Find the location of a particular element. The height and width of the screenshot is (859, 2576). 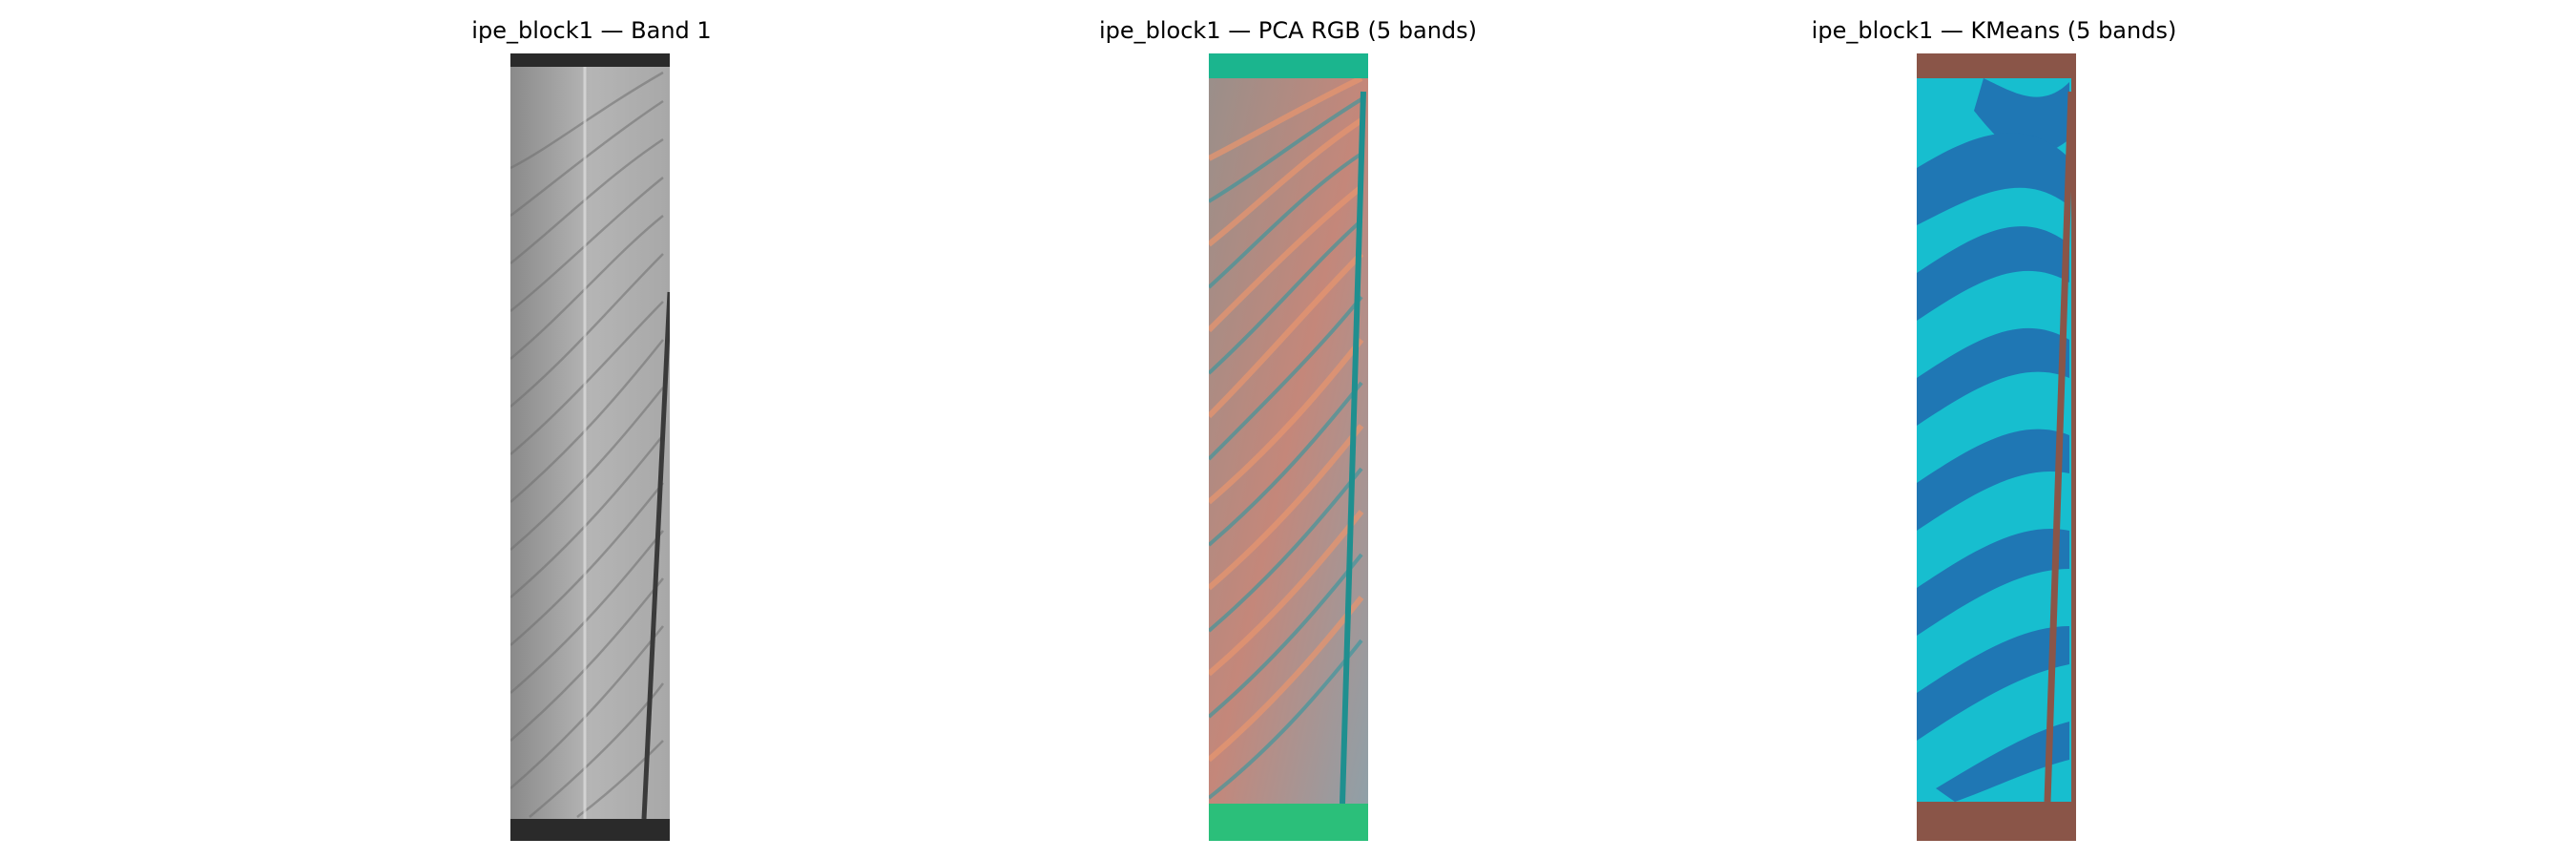

band-1-wood is located at coordinates (590, 443).